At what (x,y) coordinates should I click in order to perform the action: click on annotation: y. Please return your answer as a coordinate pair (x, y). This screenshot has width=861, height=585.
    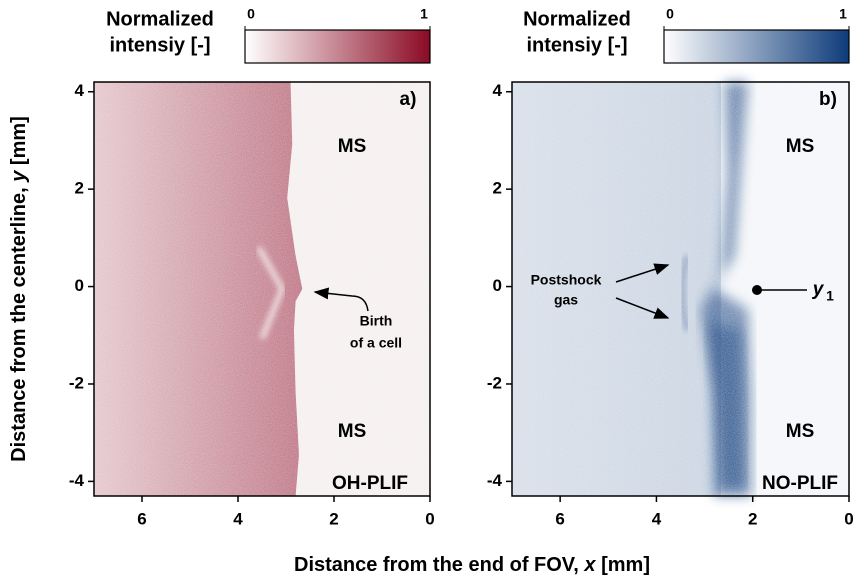
    Looking at the image, I should click on (818, 289).